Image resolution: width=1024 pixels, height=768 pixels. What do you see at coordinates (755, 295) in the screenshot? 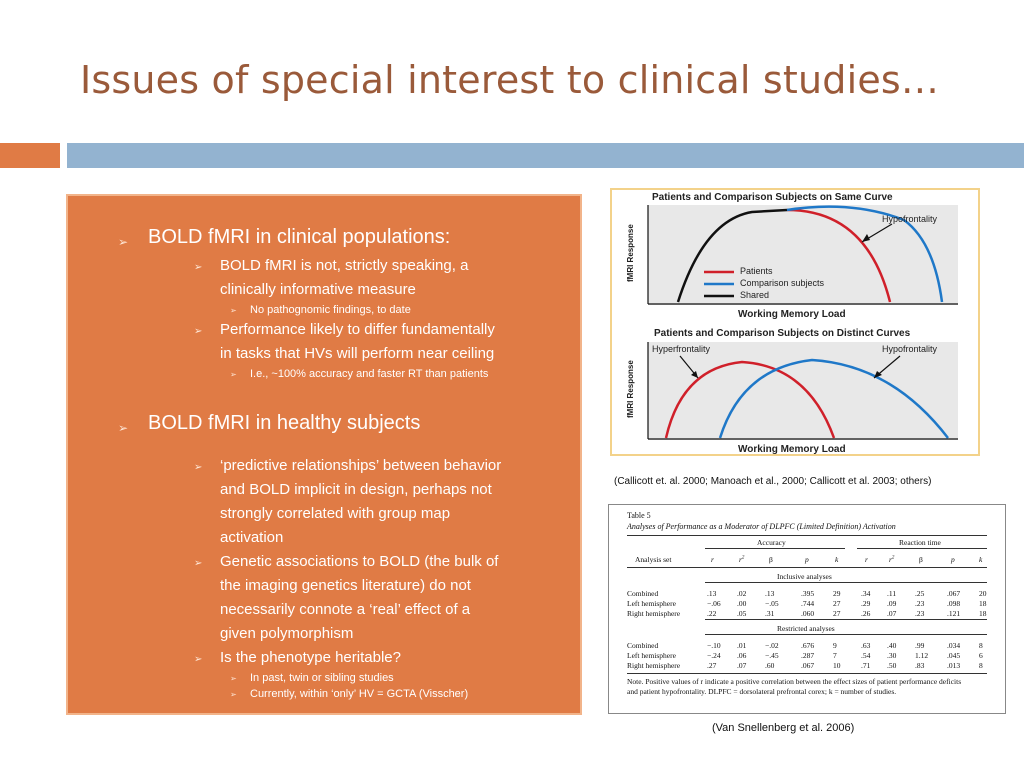
I see `legend-shared: Shared` at bounding box center [755, 295].